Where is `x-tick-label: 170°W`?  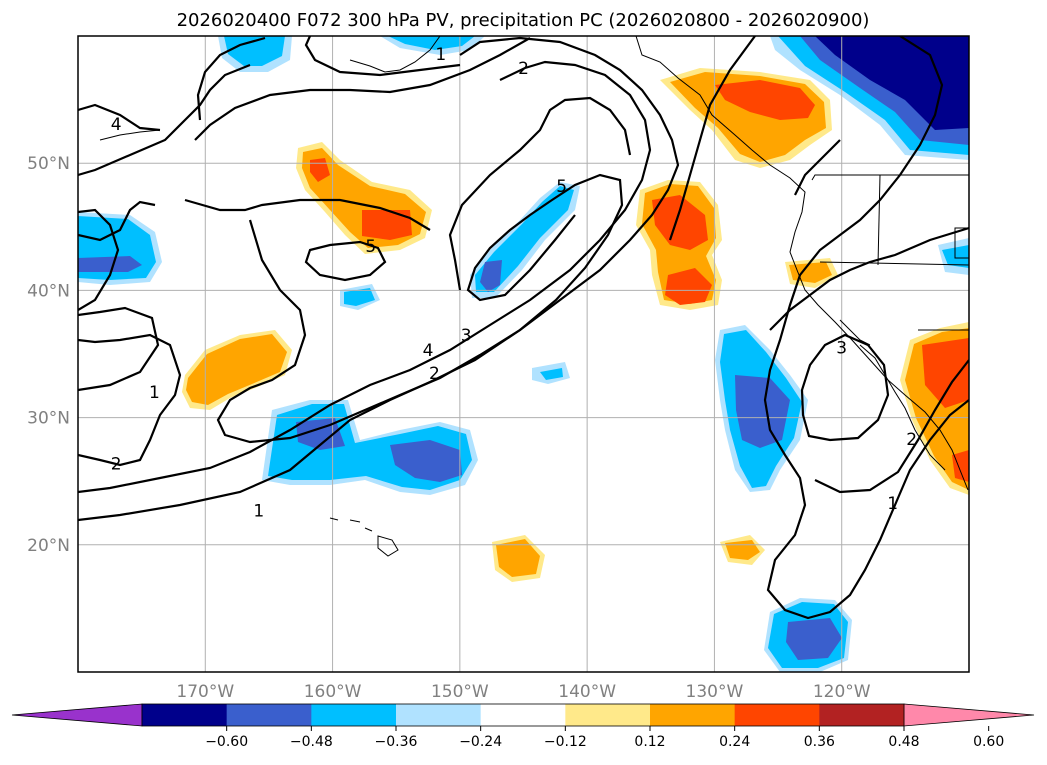
x-tick-label: 170°W is located at coordinates (205, 692).